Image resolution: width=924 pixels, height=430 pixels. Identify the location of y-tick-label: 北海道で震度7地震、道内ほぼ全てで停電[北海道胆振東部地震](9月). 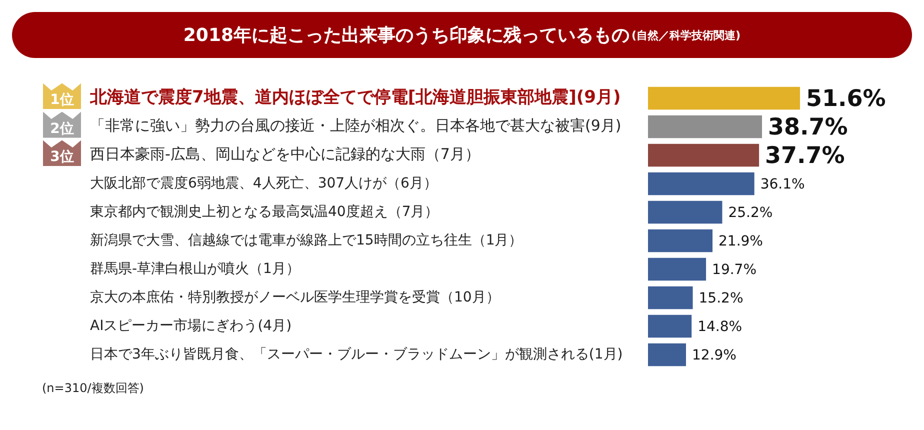
(355, 98).